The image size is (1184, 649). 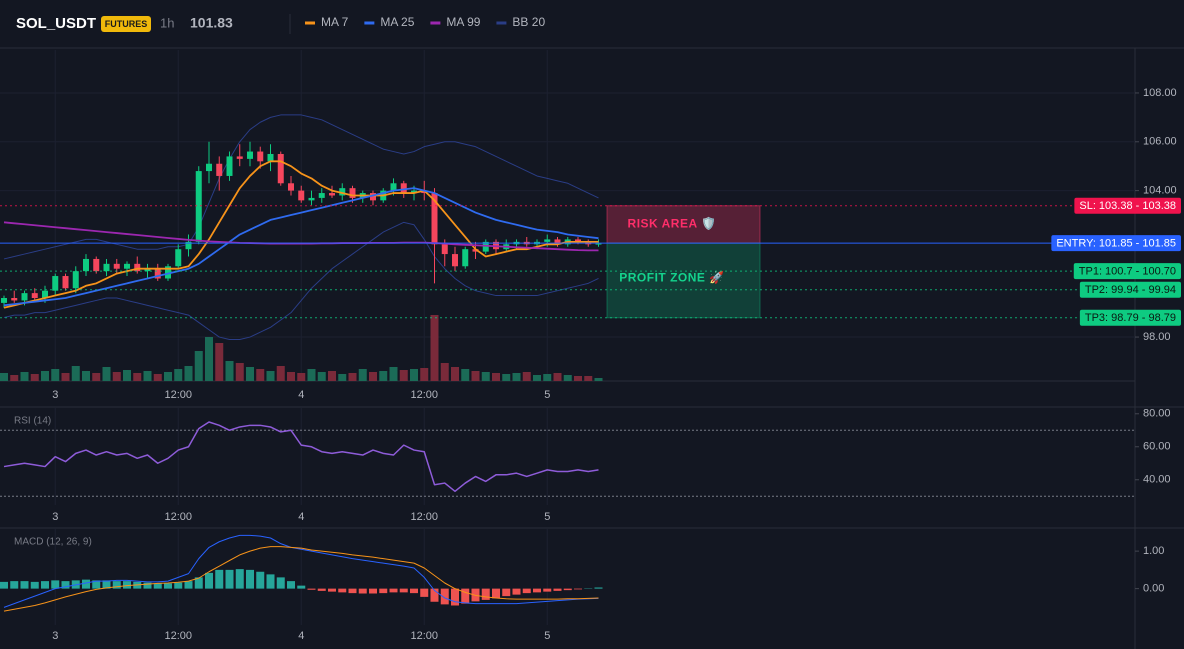 I want to click on y-tick-label: 1.00, so click(x=1153, y=551).